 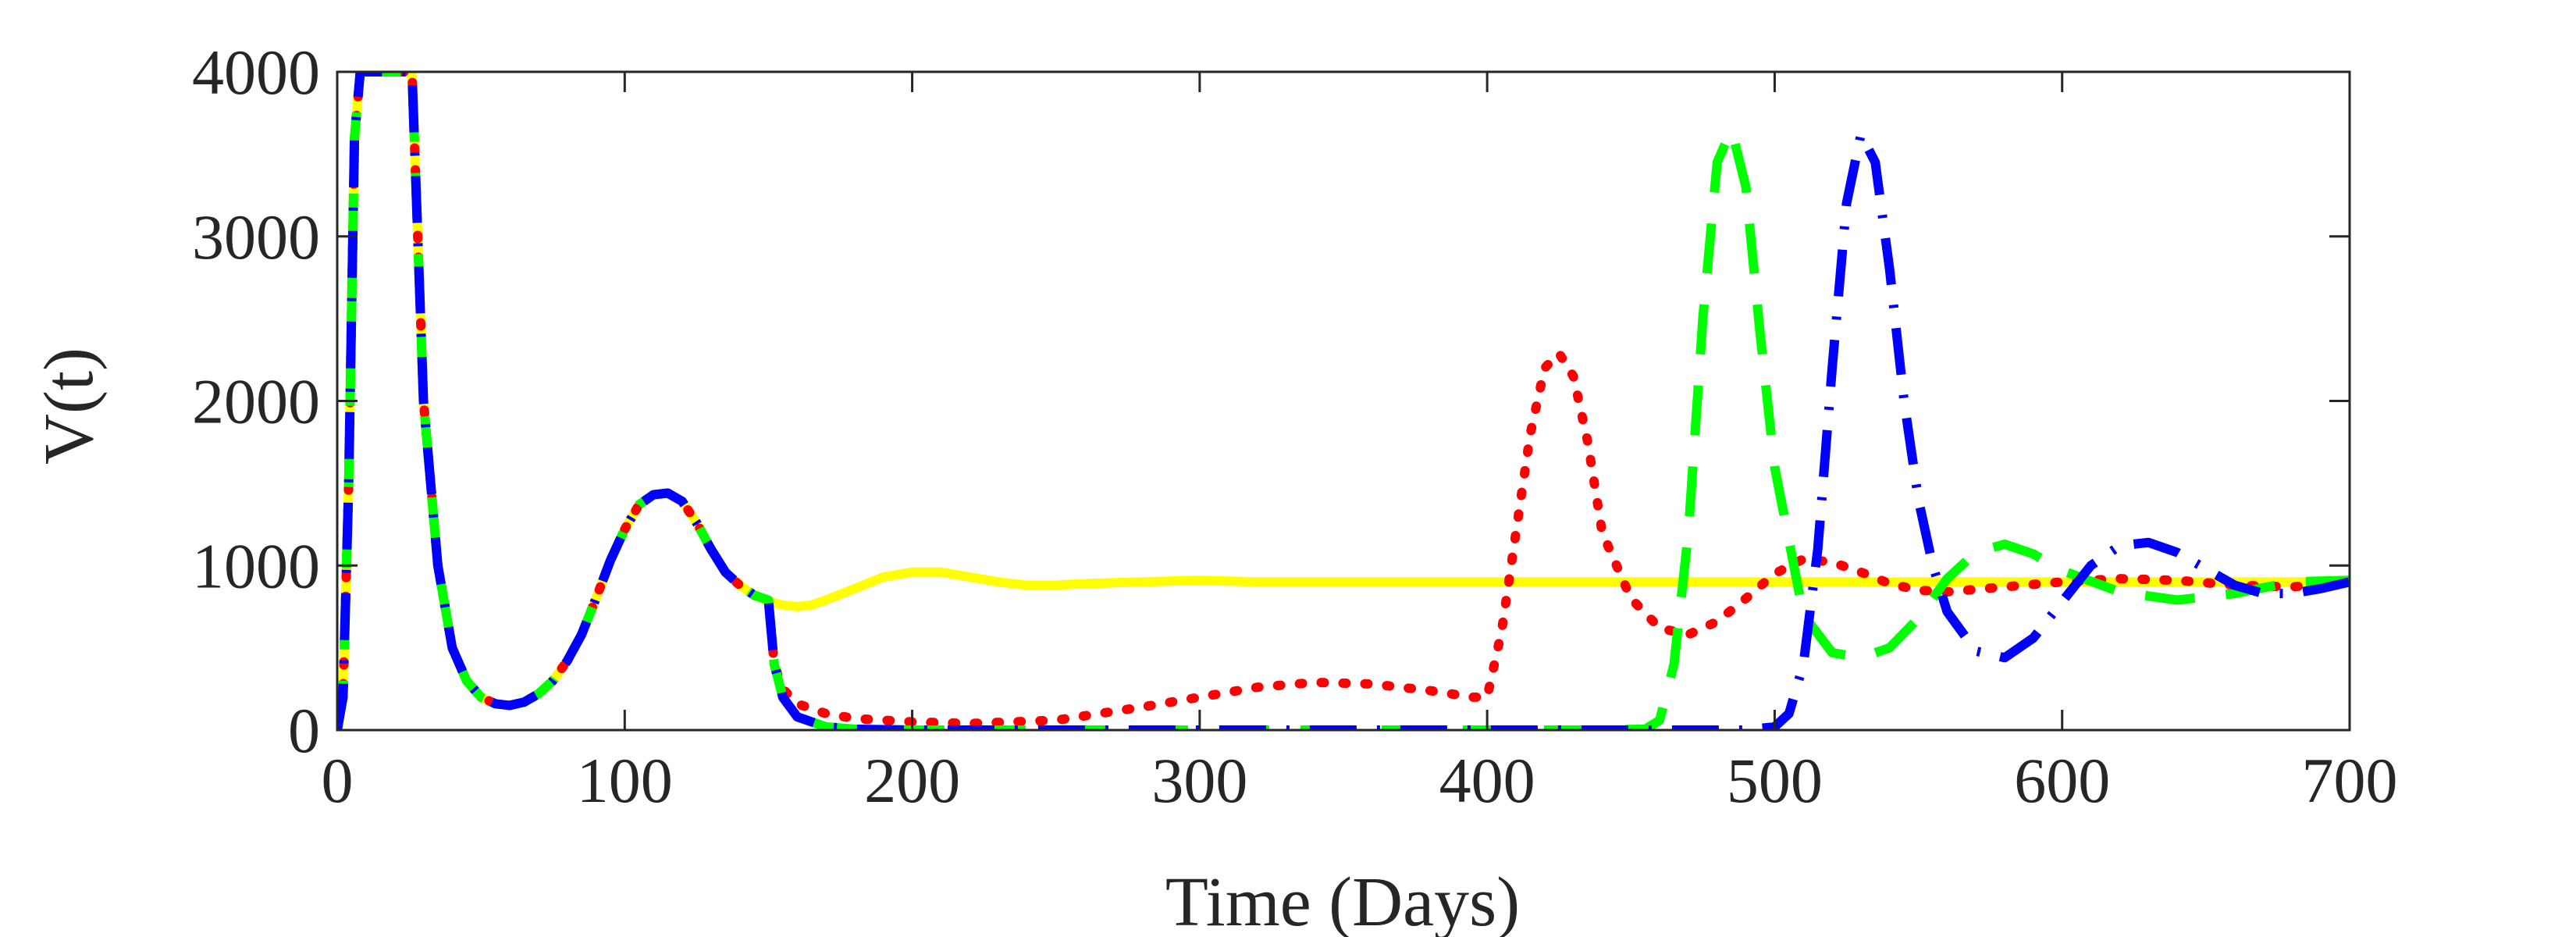 What do you see at coordinates (256, 237) in the screenshot?
I see `y-tick-label: 3000` at bounding box center [256, 237].